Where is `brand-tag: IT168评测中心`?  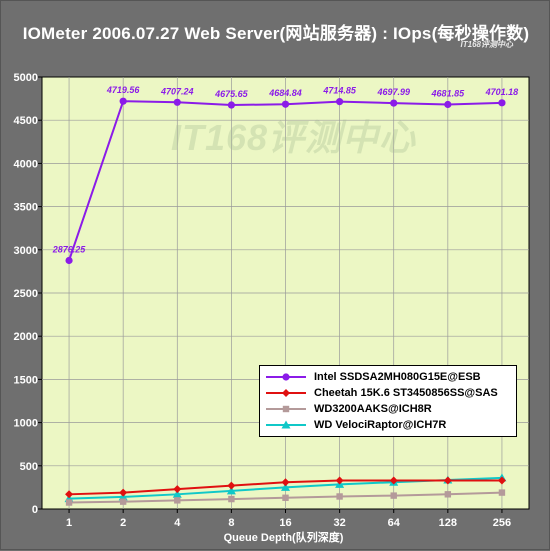
brand-tag: IT168评测中心 is located at coordinates (486, 44).